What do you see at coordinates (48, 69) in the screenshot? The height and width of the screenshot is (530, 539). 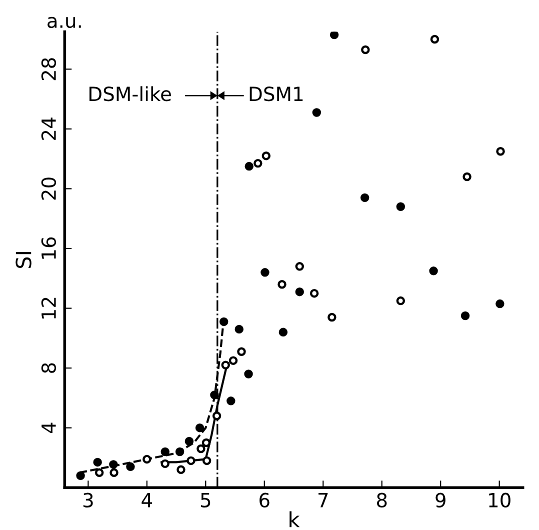 I see `y-tick-label: 28` at bounding box center [48, 69].